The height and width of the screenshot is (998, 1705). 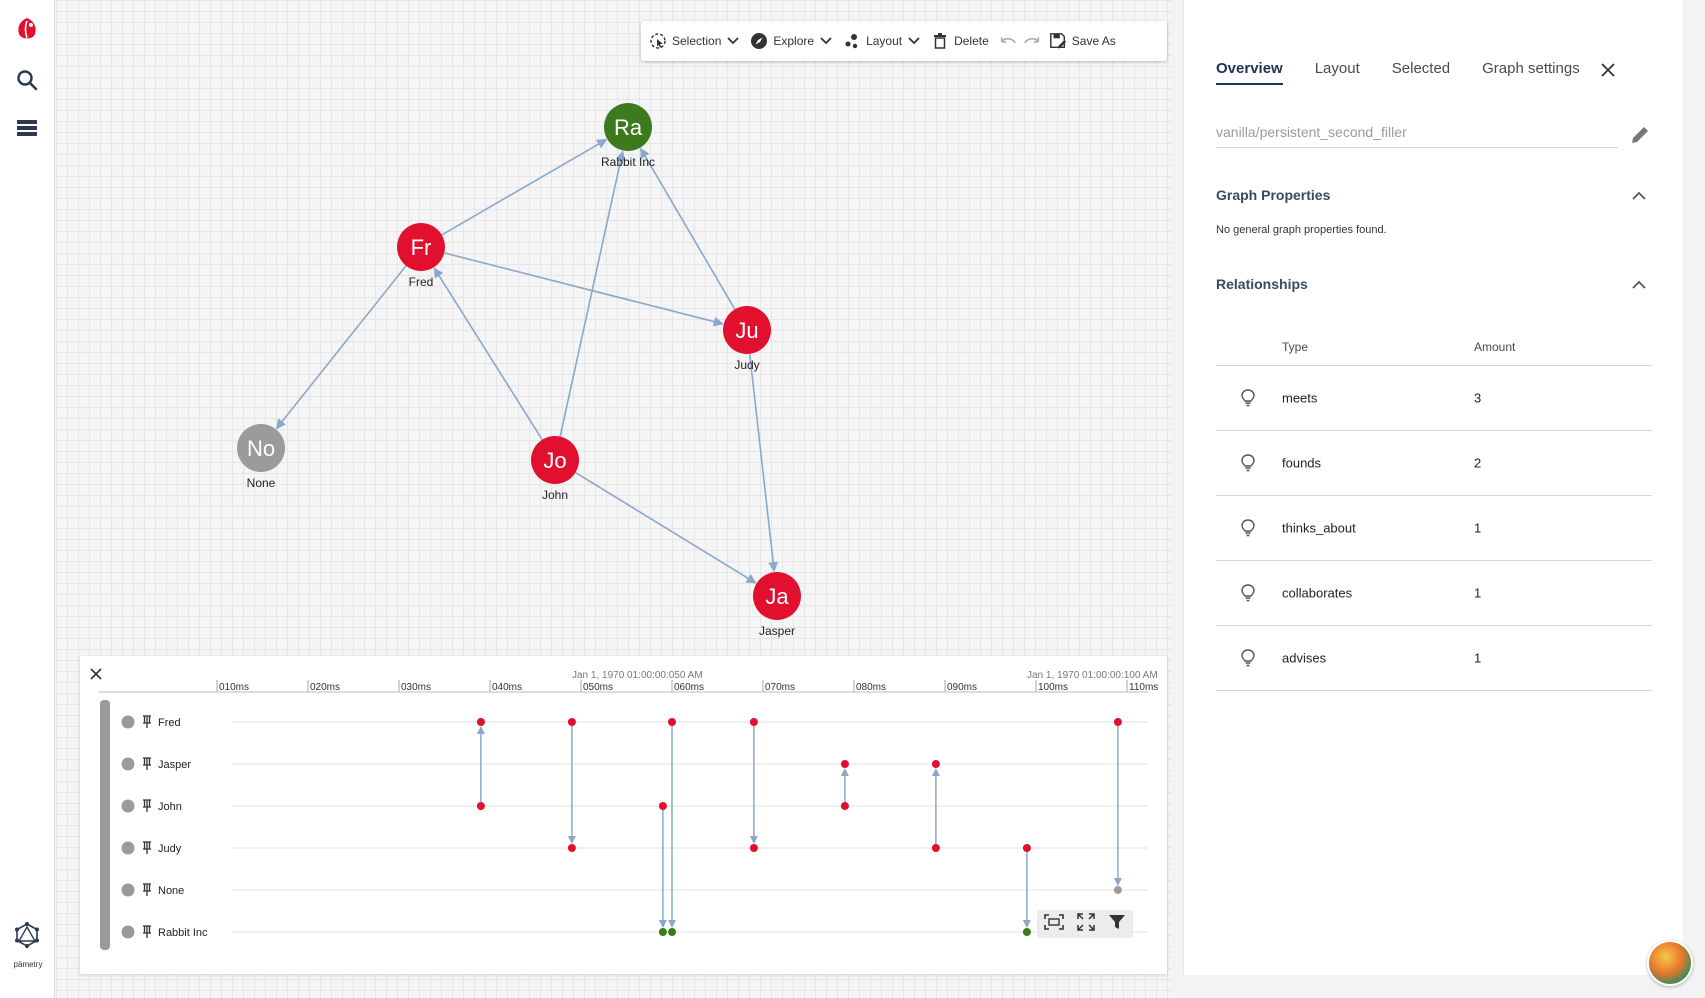 I want to click on redo-button, so click(x=1032, y=41).